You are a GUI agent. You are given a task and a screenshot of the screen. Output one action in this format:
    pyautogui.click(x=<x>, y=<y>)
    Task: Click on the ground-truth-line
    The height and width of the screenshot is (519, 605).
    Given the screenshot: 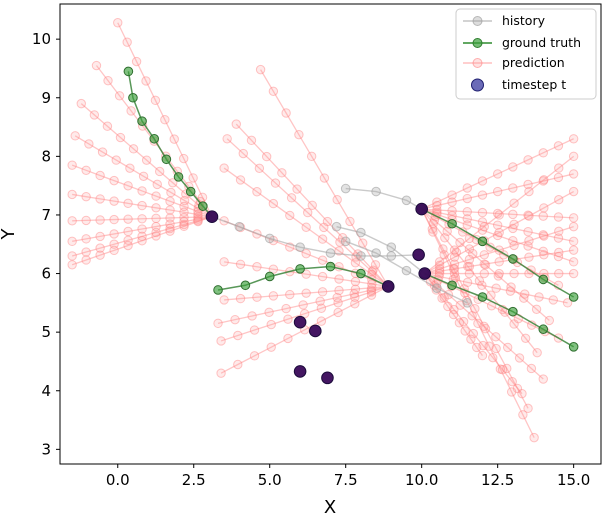 What is the action you would take?
    pyautogui.click(x=499, y=310)
    